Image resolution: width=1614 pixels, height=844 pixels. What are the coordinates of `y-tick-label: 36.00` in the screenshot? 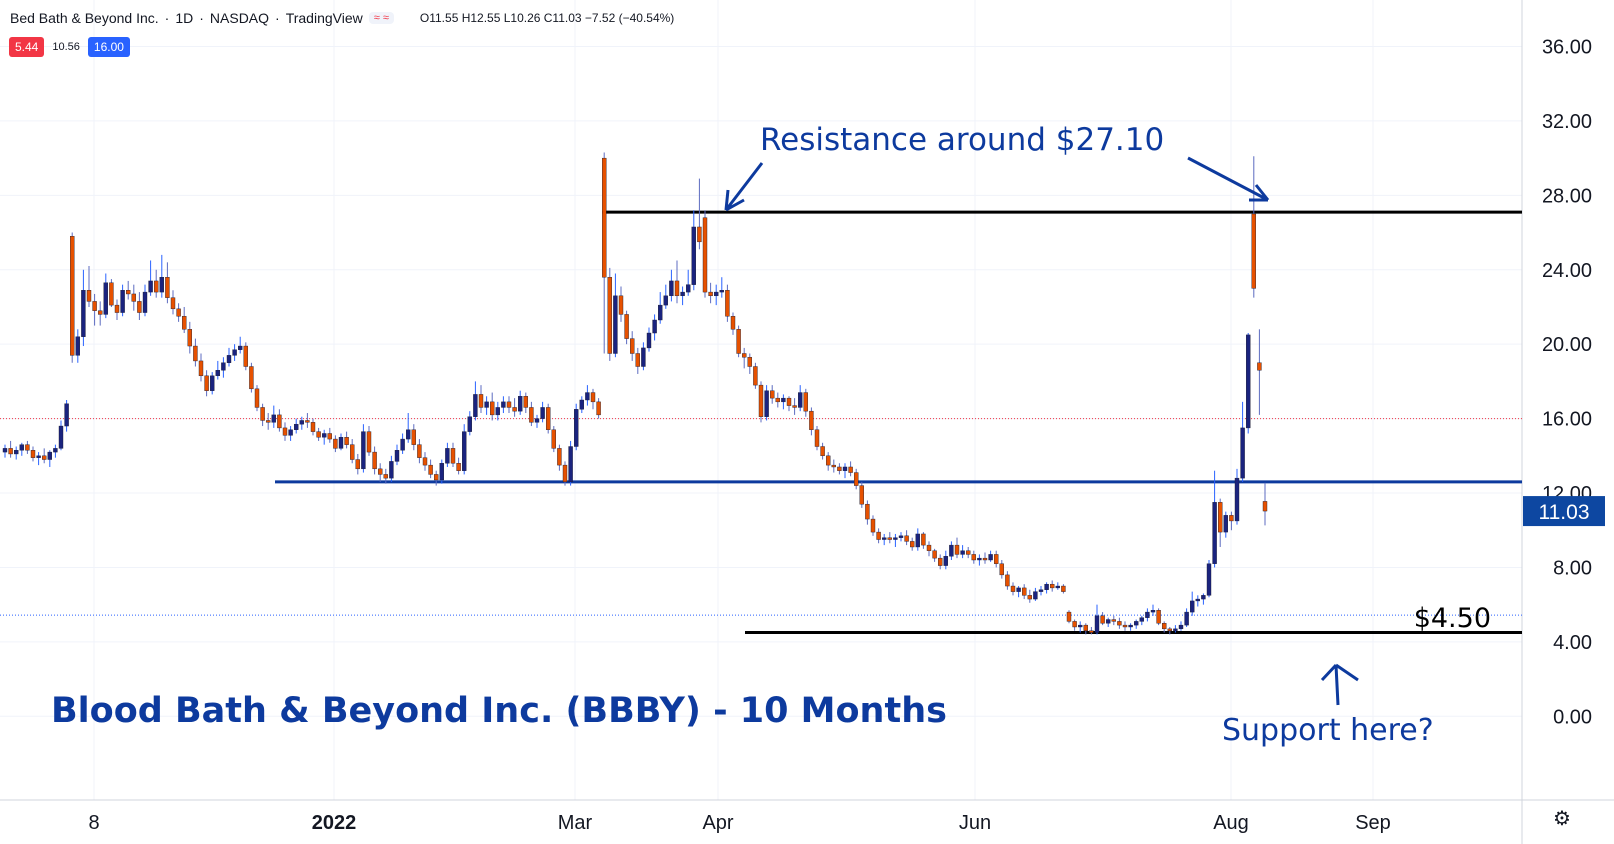 It's located at (1567, 48).